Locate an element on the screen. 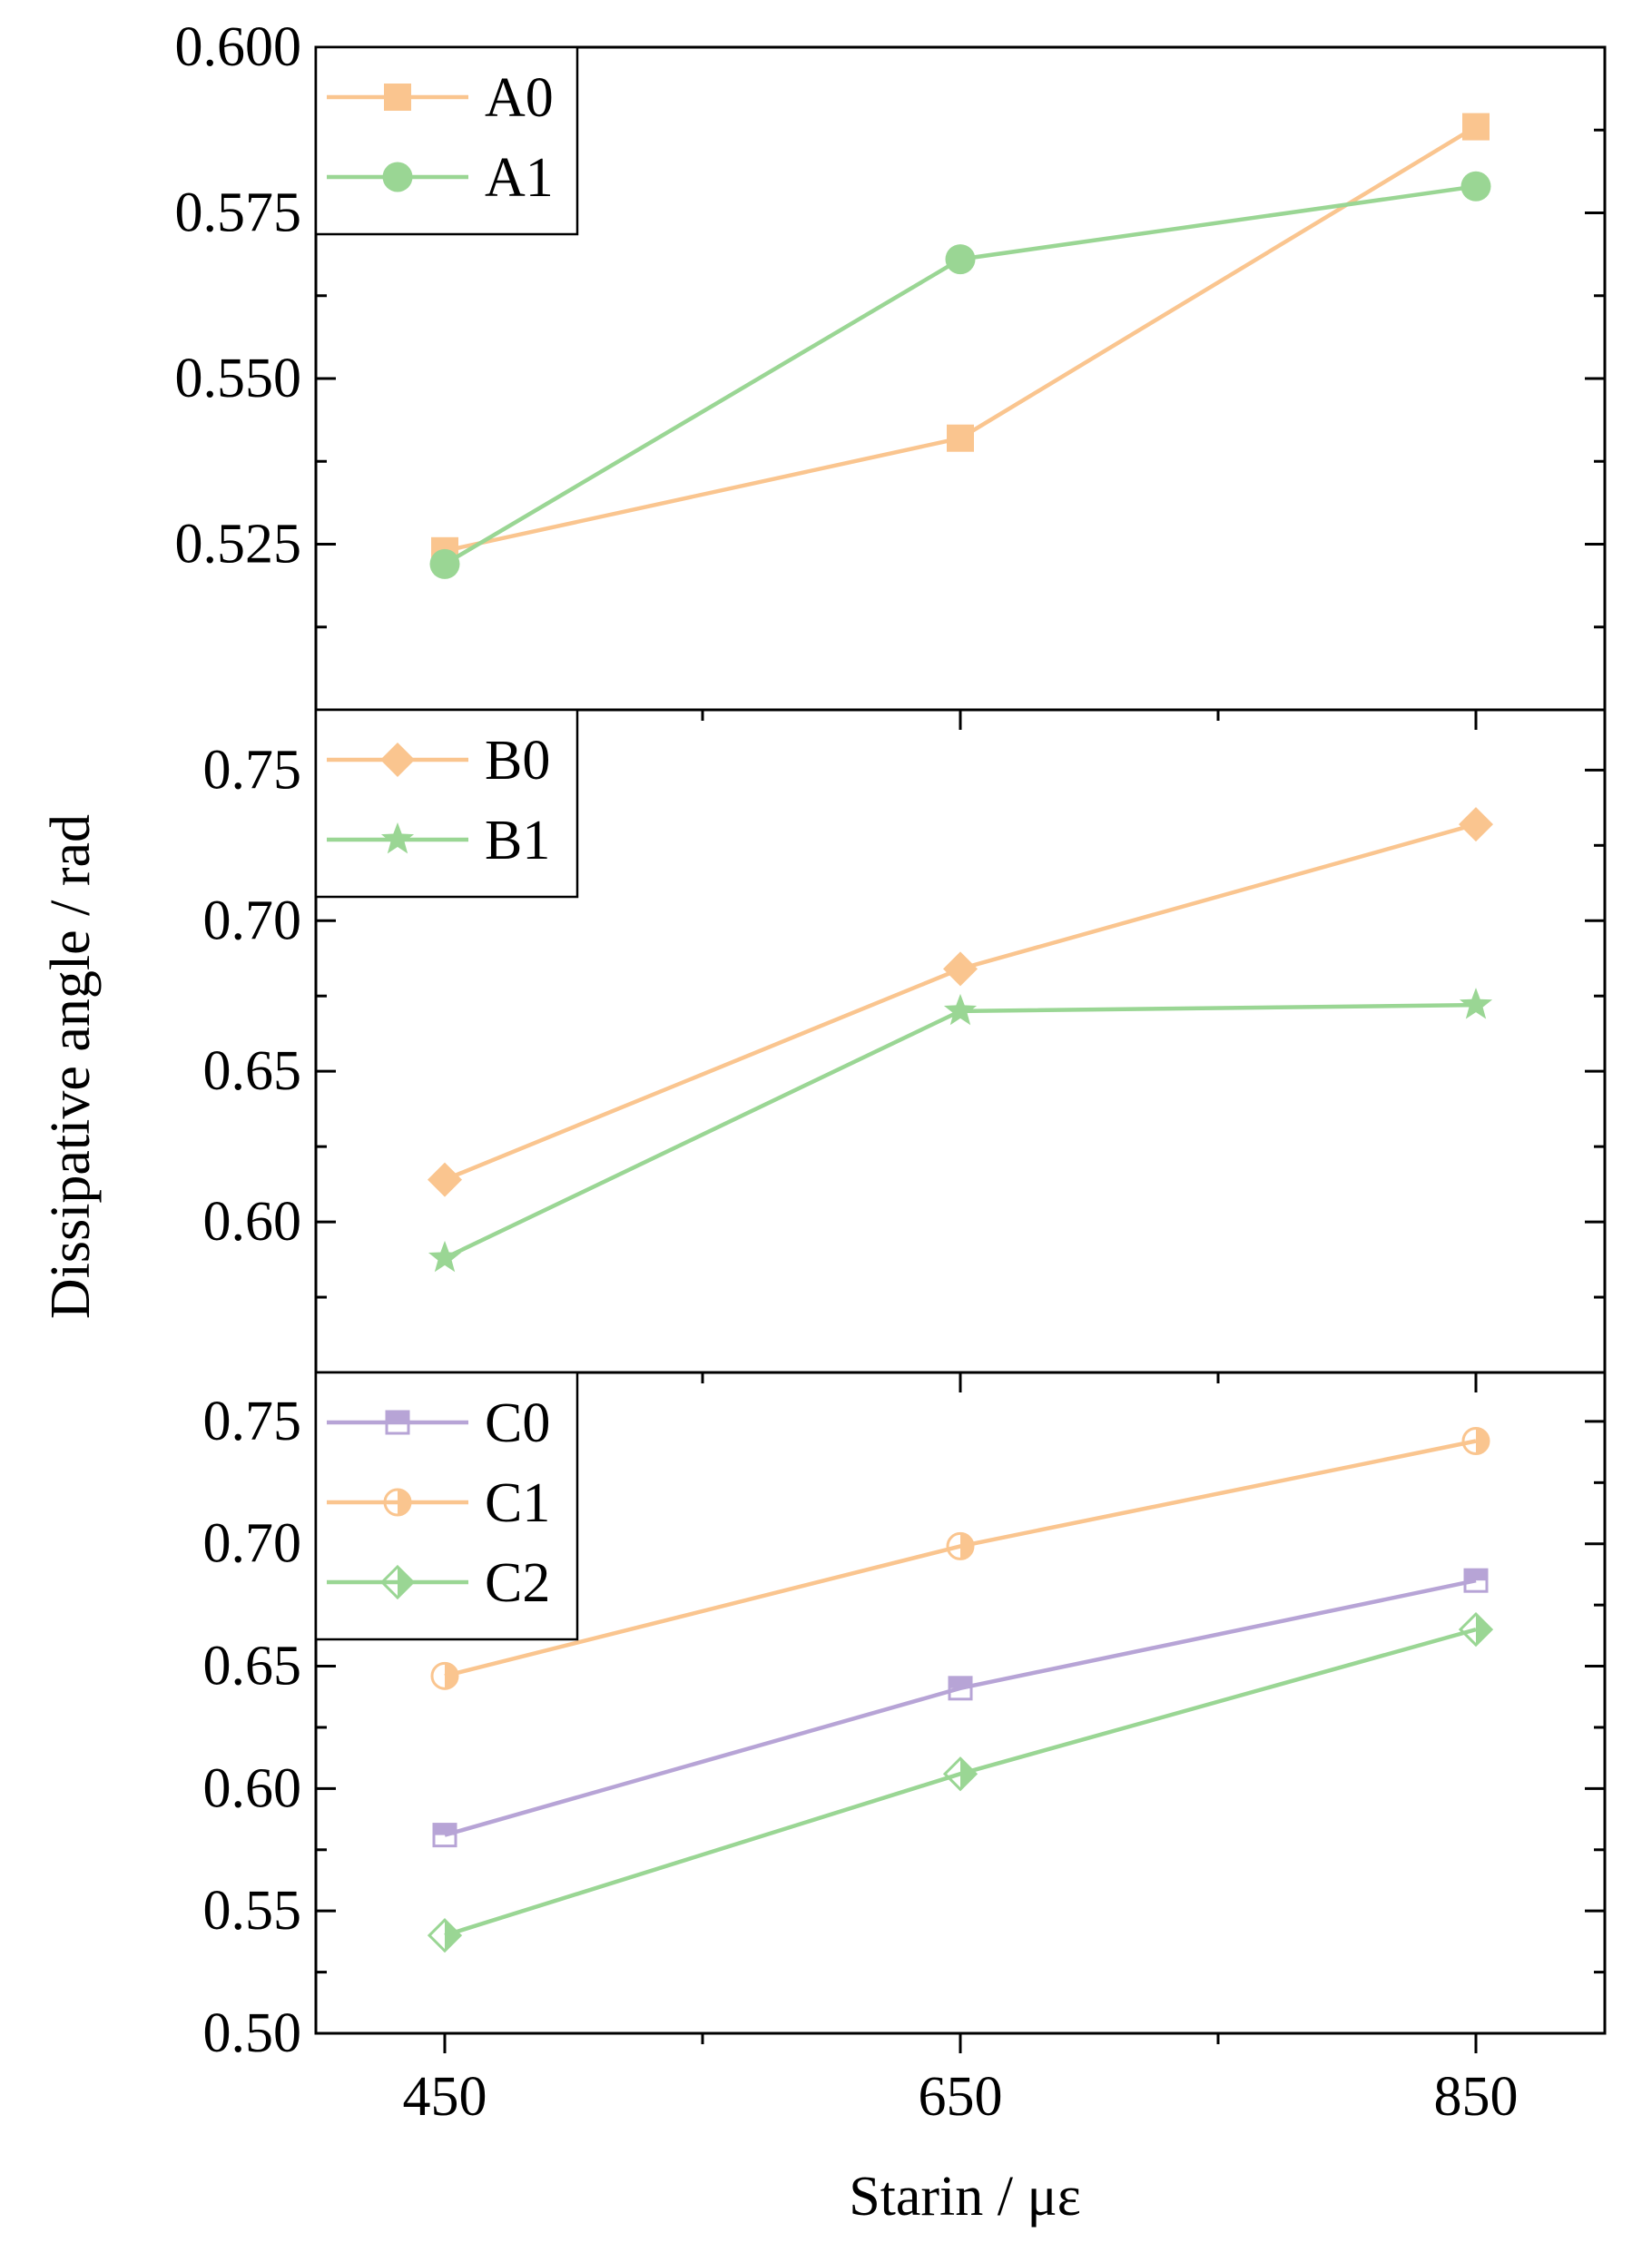 Image resolution: width=1652 pixels, height=2243 pixels. legend-label-C1: C1 is located at coordinates (517, 1503).